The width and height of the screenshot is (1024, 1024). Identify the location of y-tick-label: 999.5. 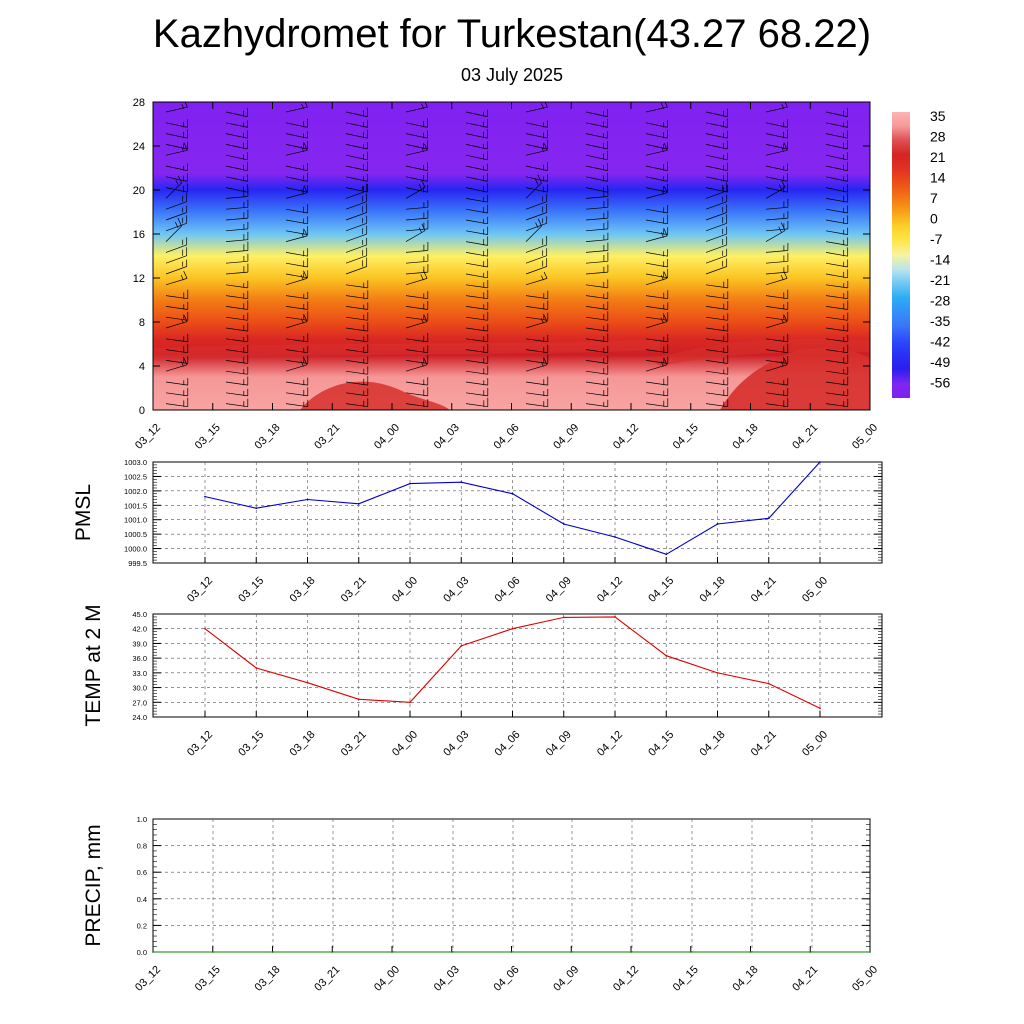
(137, 563).